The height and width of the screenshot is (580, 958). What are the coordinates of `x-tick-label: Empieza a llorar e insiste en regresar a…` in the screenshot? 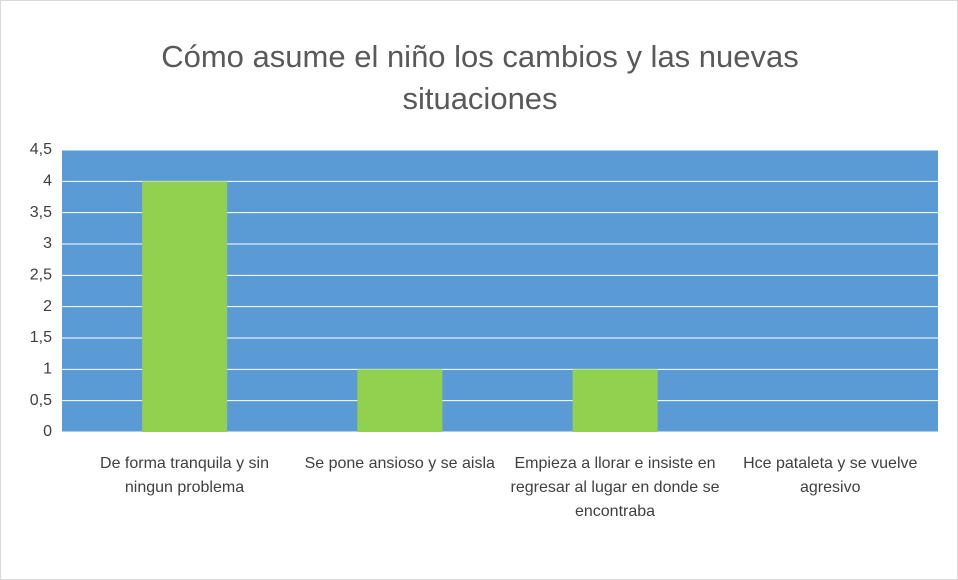 It's located at (615, 487).